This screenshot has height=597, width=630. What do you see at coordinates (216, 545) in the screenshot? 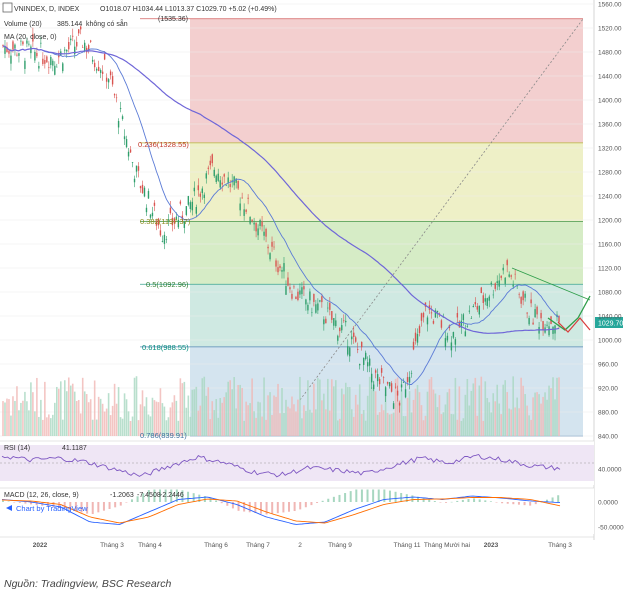
I see `x-tick-label: Tháng 6` at bounding box center [216, 545].